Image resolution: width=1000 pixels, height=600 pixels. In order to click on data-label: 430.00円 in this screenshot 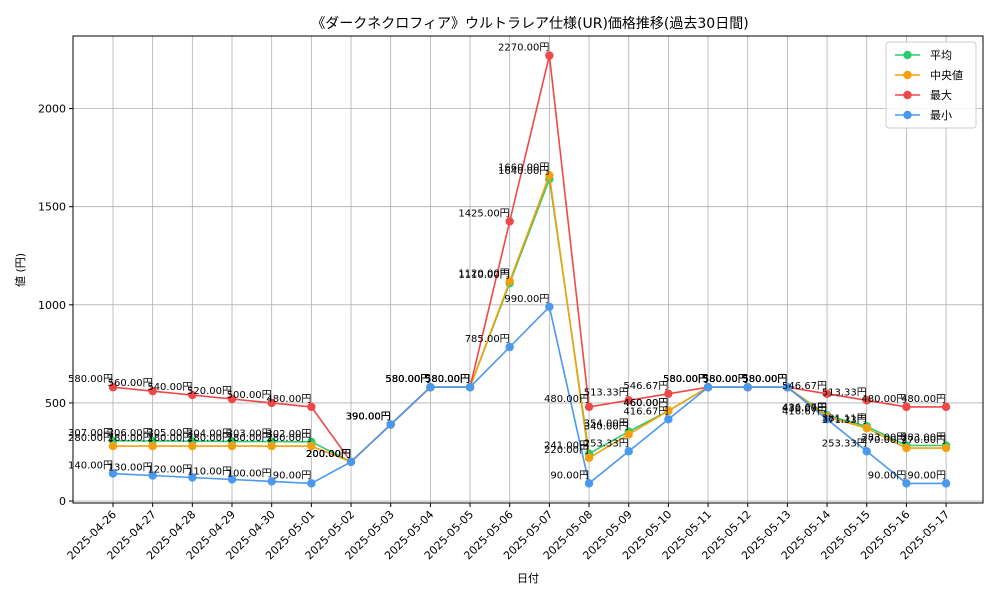, I will do `click(804, 409)`.